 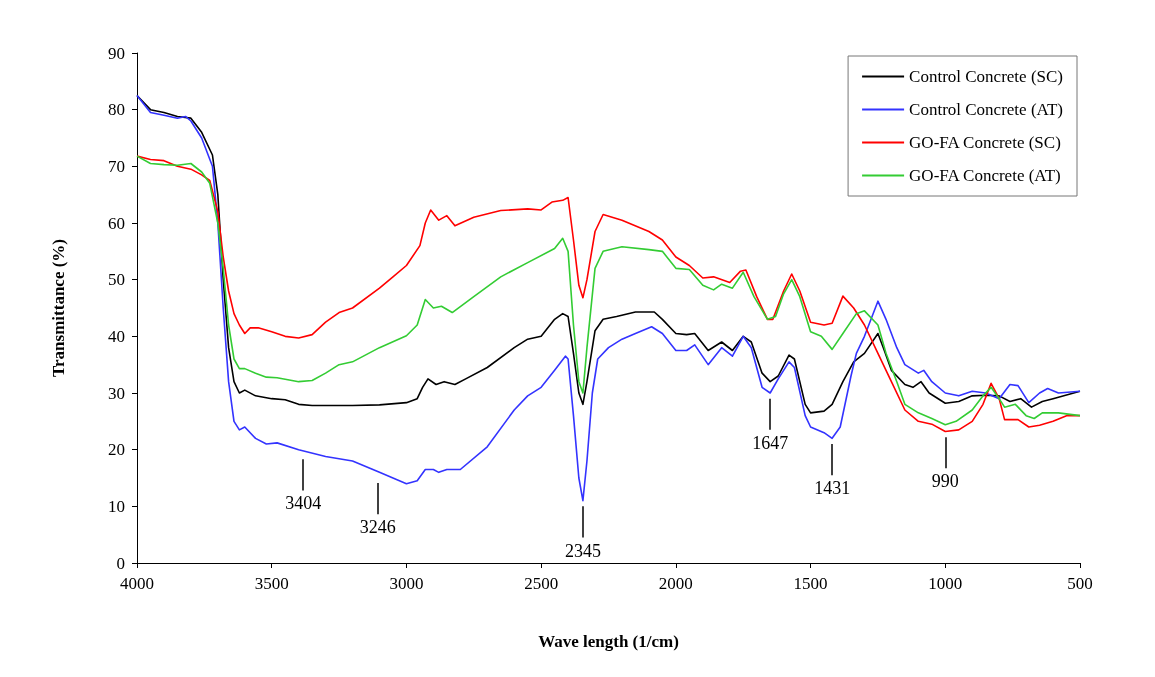 I want to click on y-tick-label: 0, so click(x=120, y=563).